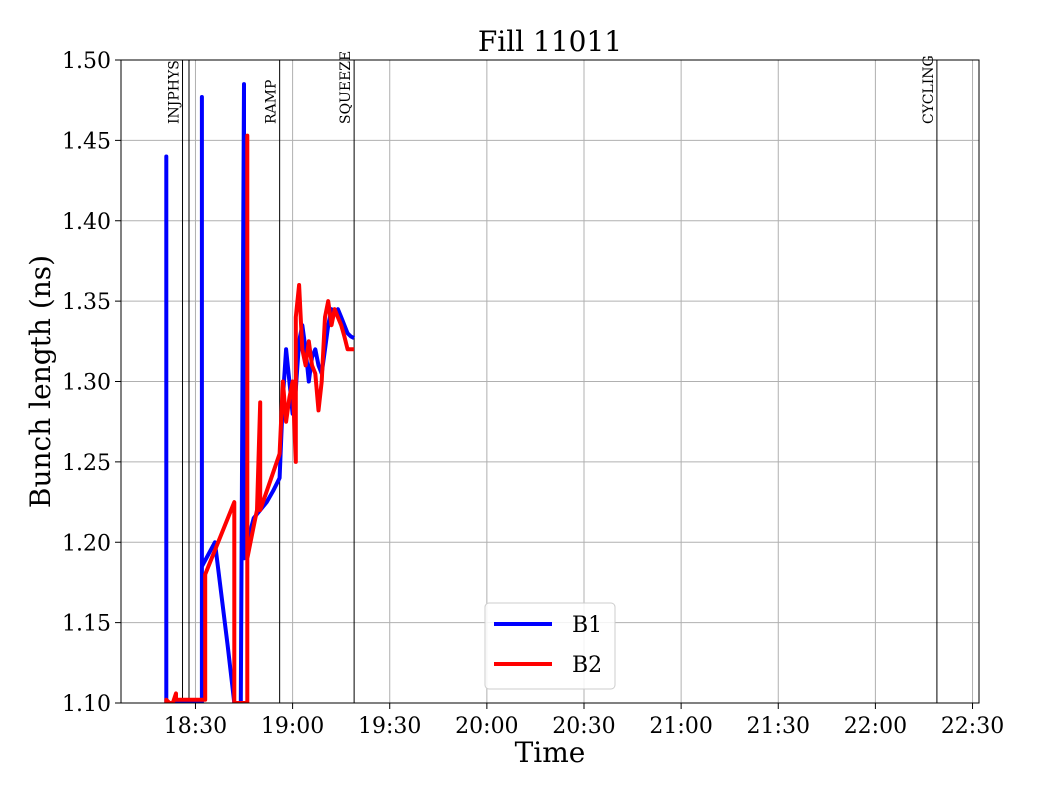  I want to click on y-tick-label: 1.45, so click(86, 141).